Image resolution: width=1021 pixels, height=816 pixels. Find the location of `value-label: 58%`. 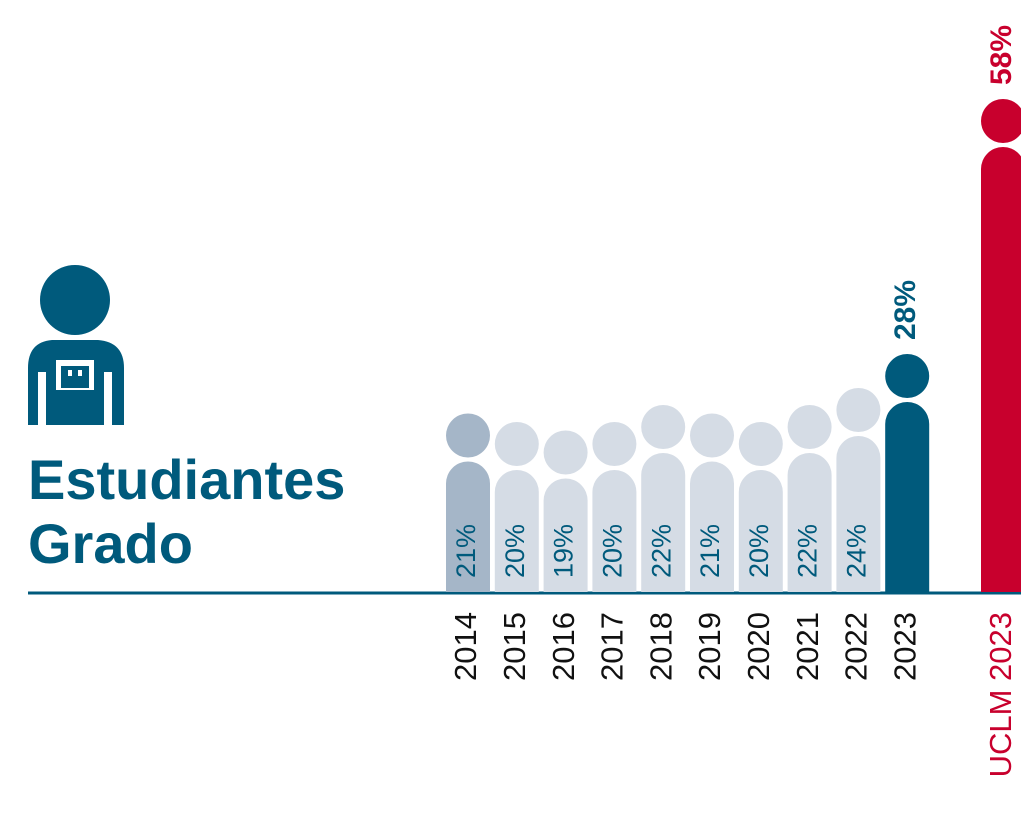

value-label: 58% is located at coordinates (1001, 55).